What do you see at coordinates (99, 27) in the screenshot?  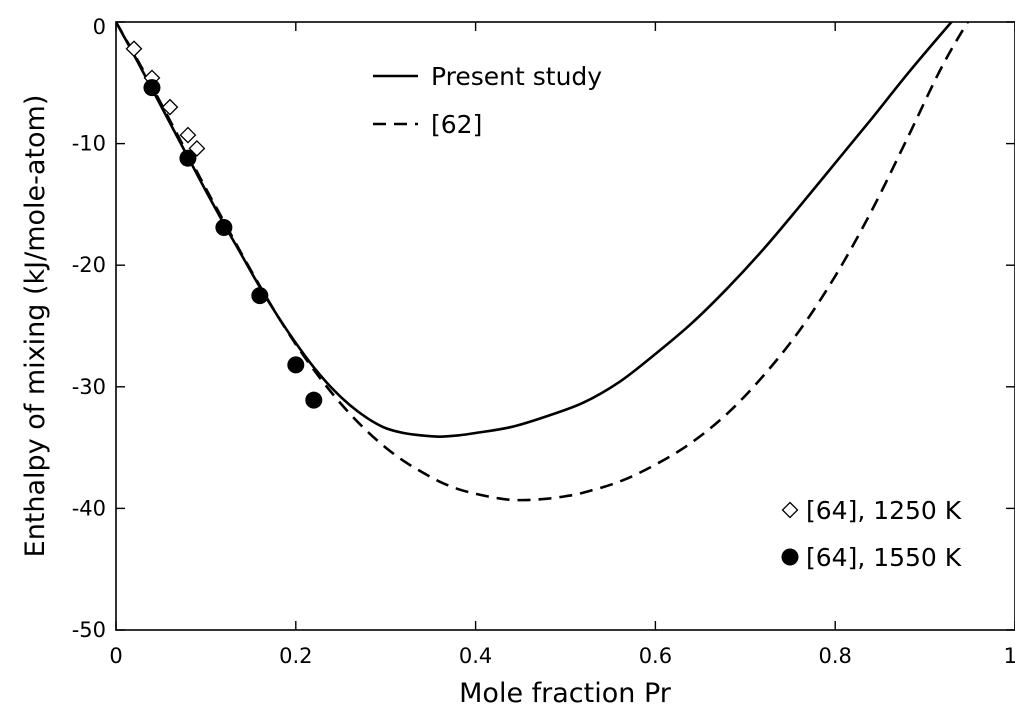 I see `y-tick-label: 0` at bounding box center [99, 27].